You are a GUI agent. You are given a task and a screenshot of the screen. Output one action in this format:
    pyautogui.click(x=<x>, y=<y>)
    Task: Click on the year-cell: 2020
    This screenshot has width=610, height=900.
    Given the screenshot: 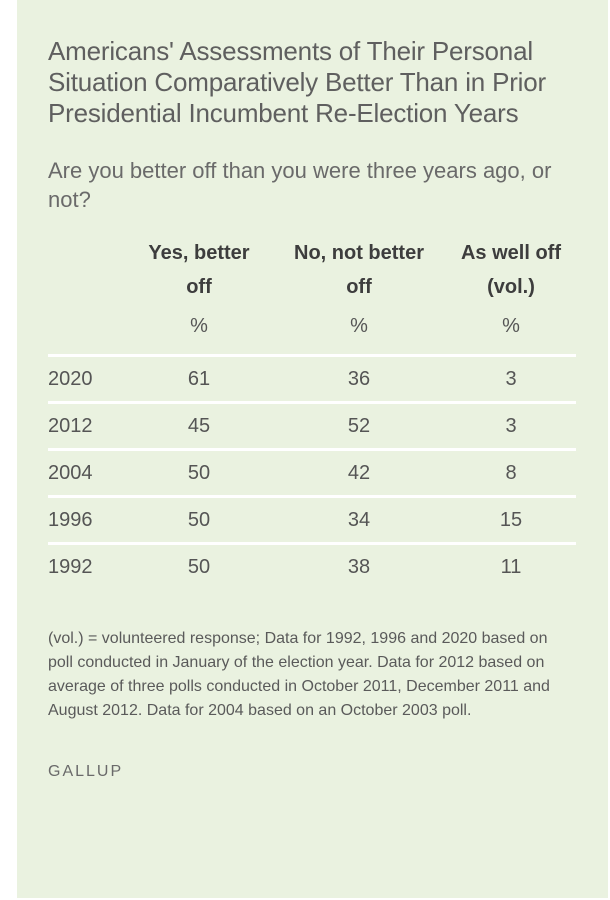 What is the action you would take?
    pyautogui.click(x=87, y=378)
    